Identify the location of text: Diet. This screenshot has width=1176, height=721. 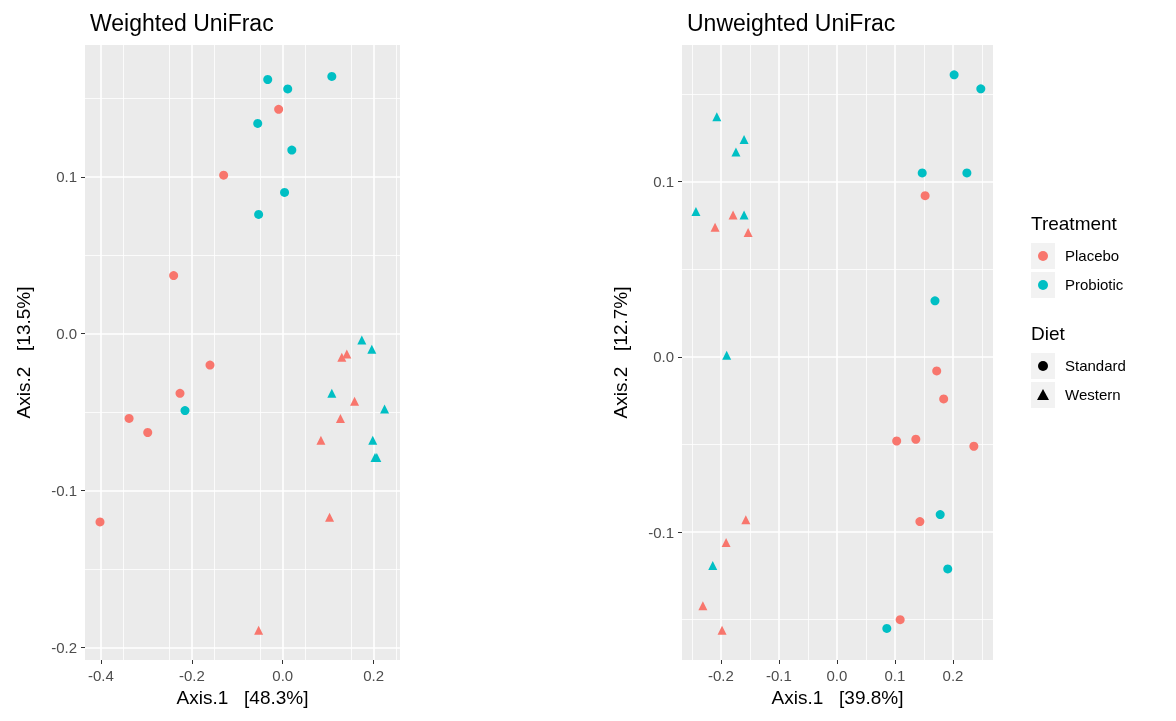
(1048, 334).